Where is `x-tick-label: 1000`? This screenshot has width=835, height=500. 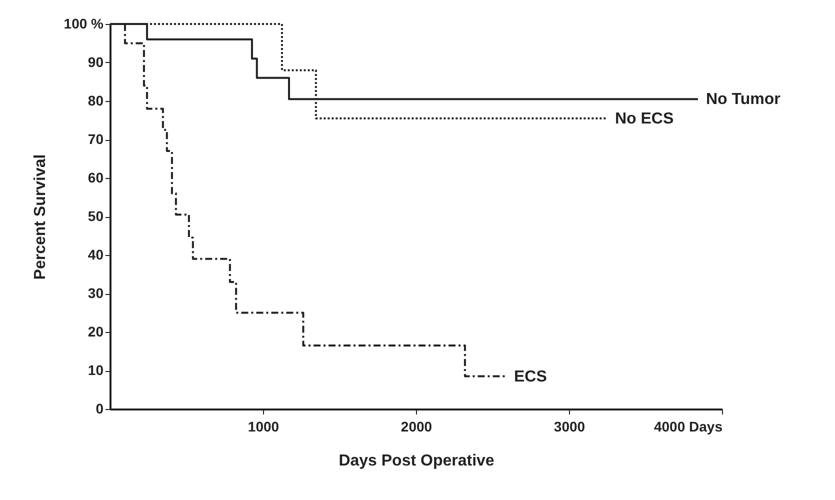 x-tick-label: 1000 is located at coordinates (264, 426).